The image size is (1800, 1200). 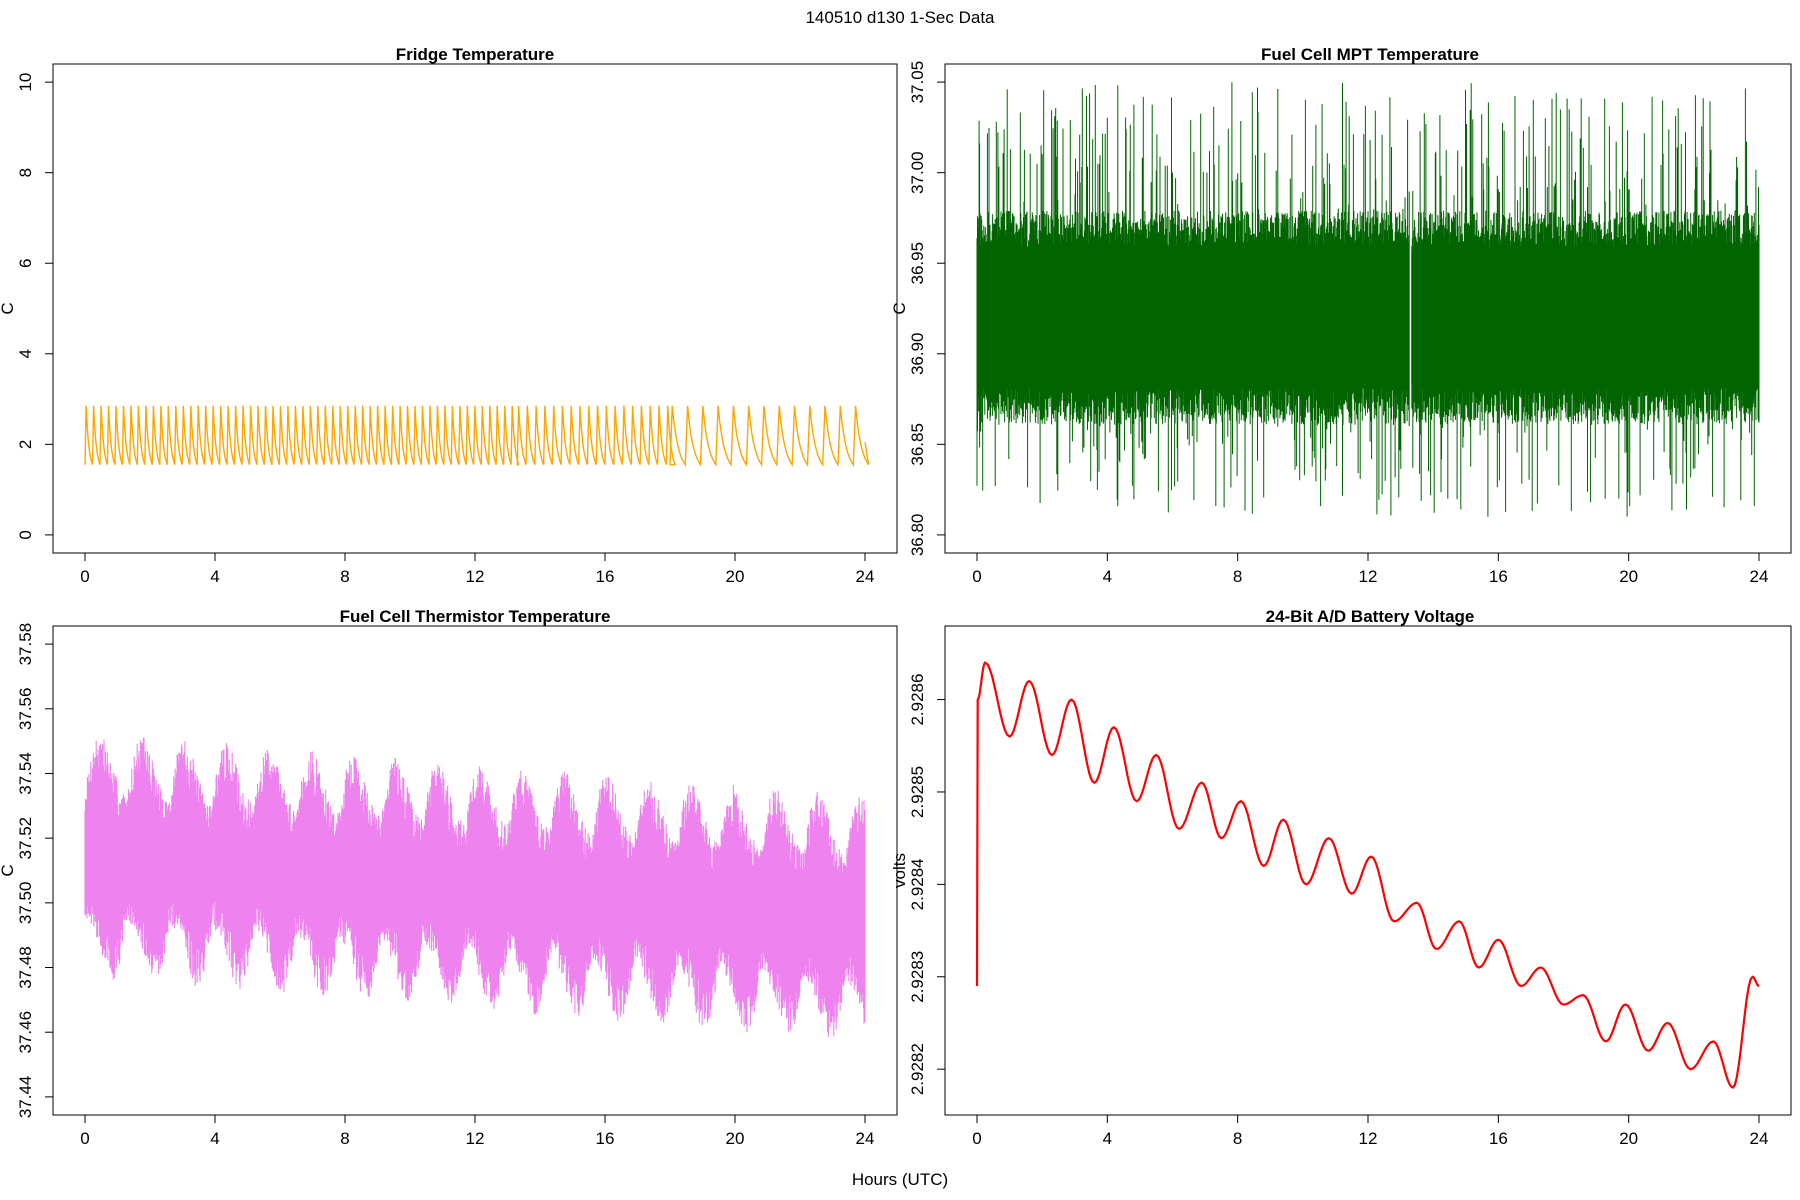 I want to click on y-tick-label: 2.9282, so click(x=917, y=1069).